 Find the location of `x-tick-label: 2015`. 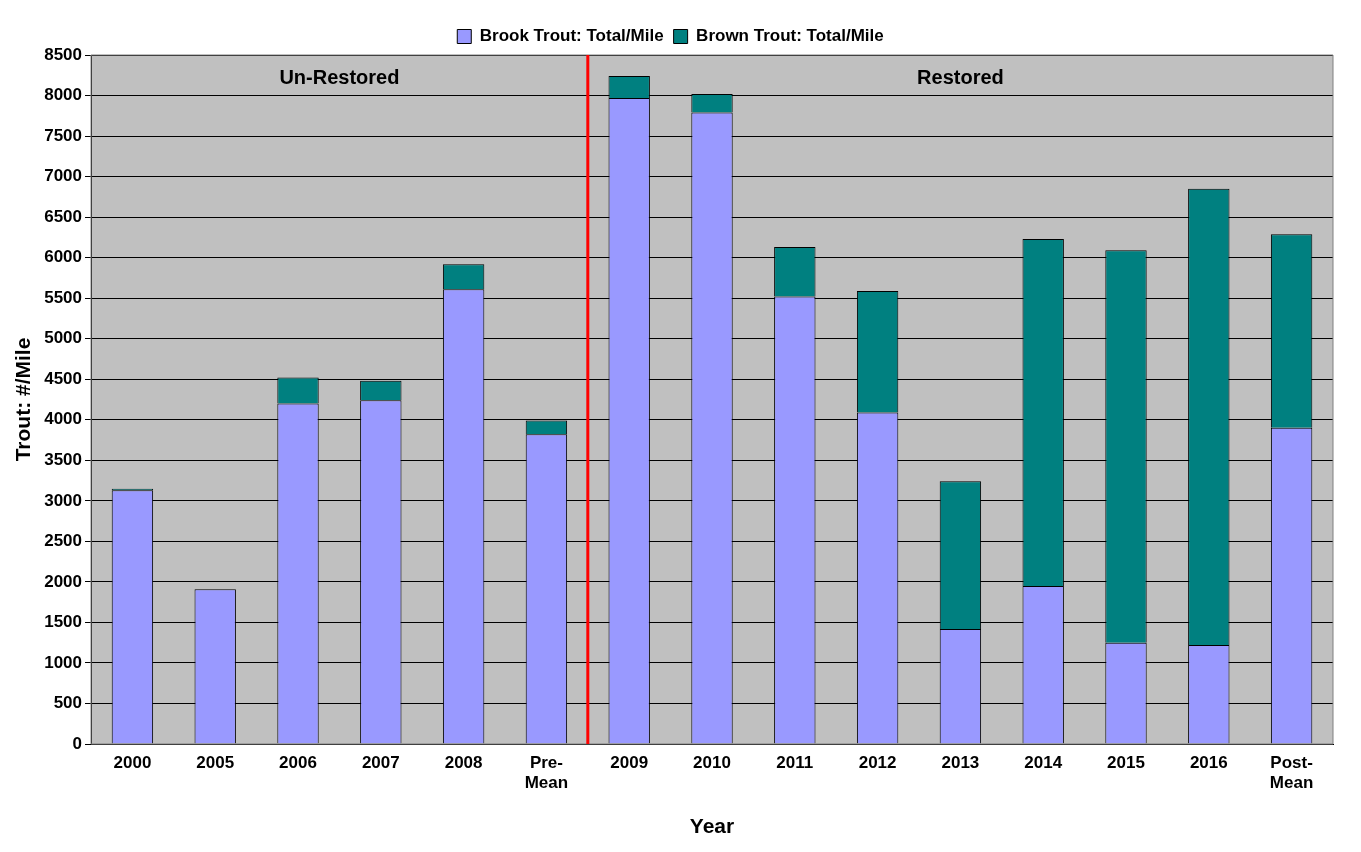

x-tick-label: 2015 is located at coordinates (1126, 762).